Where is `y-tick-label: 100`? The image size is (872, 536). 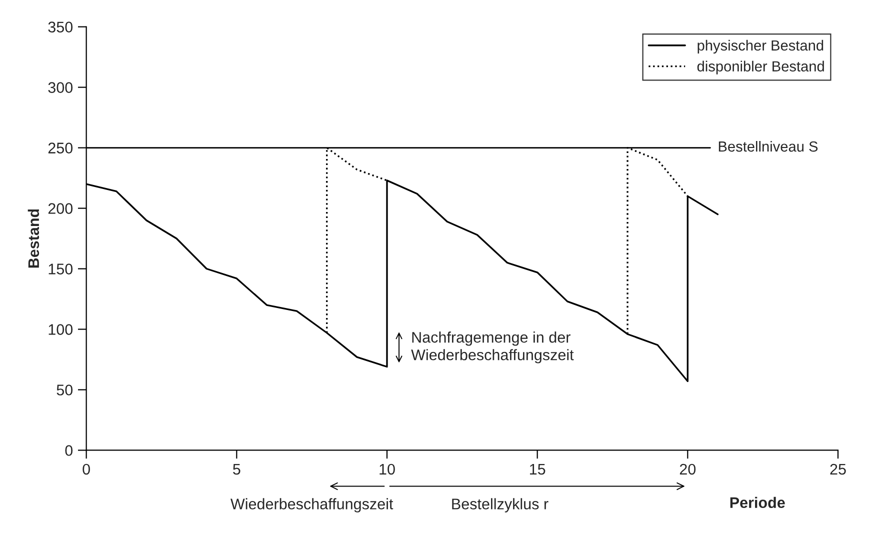
y-tick-label: 100 is located at coordinates (60, 329).